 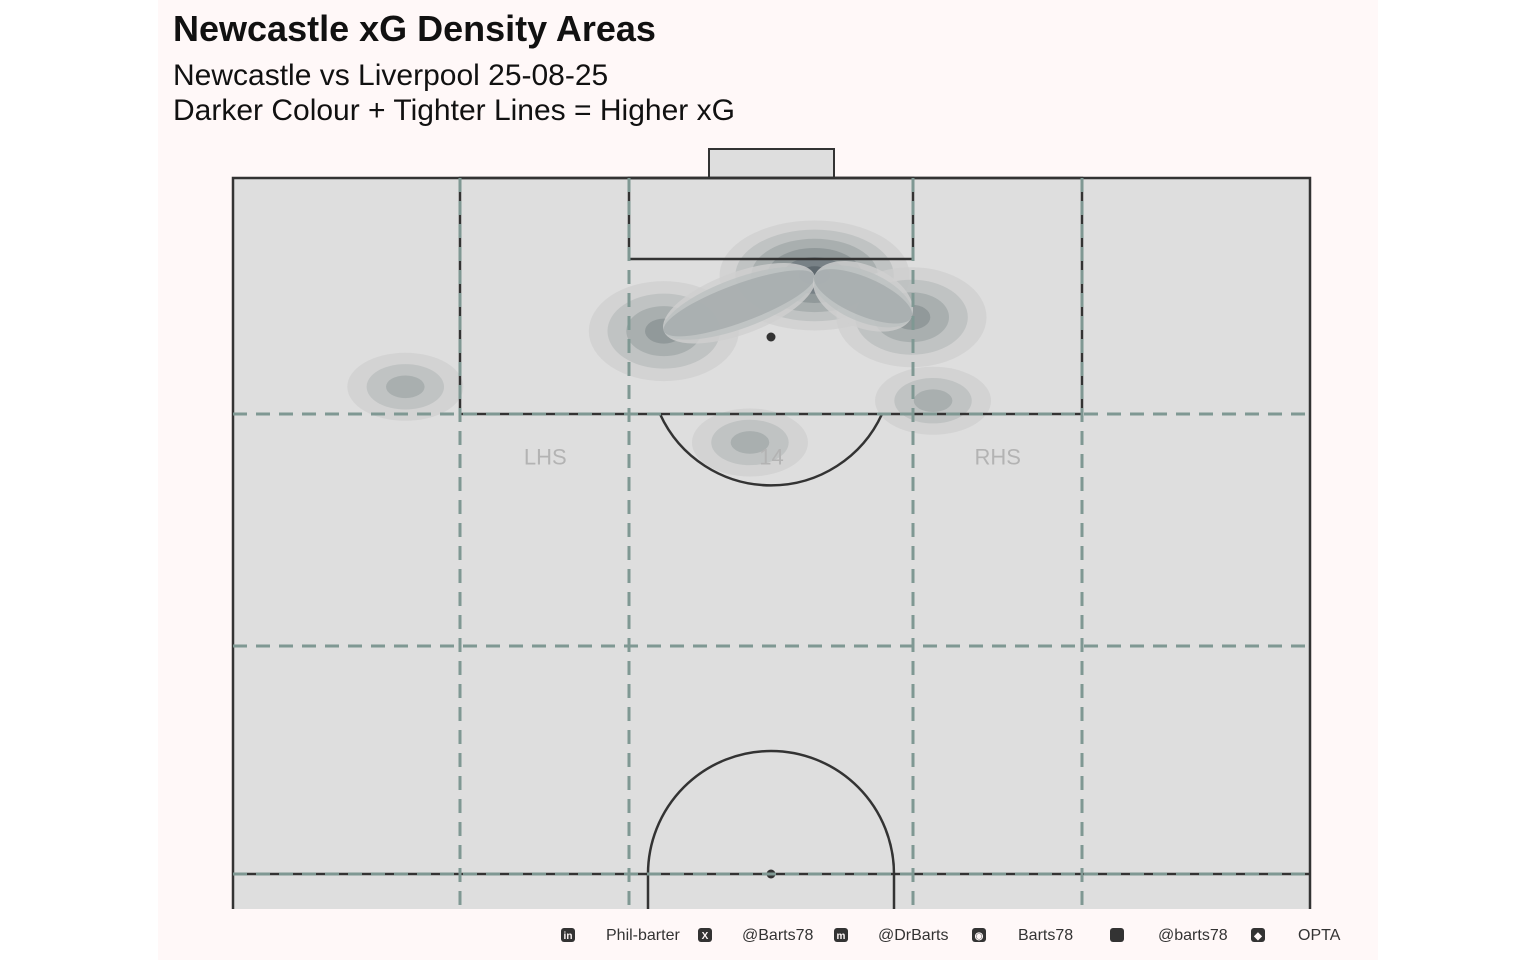 What do you see at coordinates (997, 456) in the screenshot?
I see `zone-label: RHS` at bounding box center [997, 456].